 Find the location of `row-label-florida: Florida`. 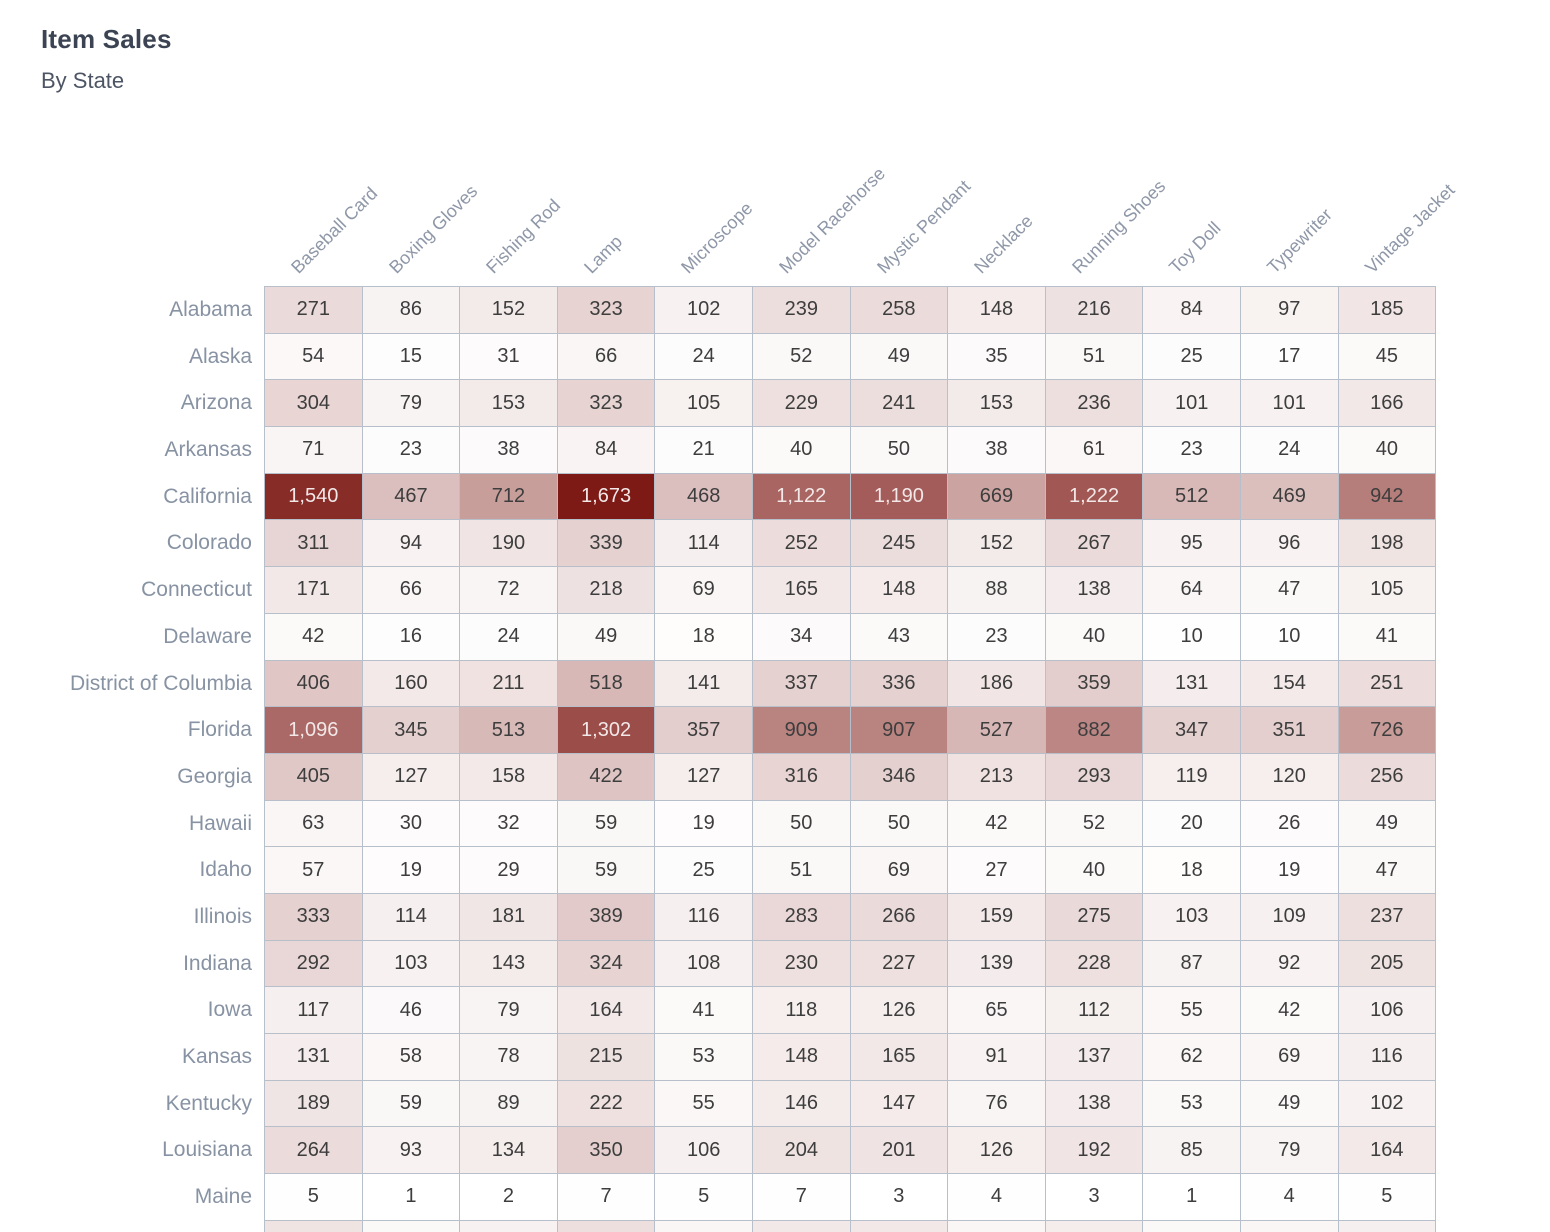

row-label-florida: Florida is located at coordinates (219, 730).